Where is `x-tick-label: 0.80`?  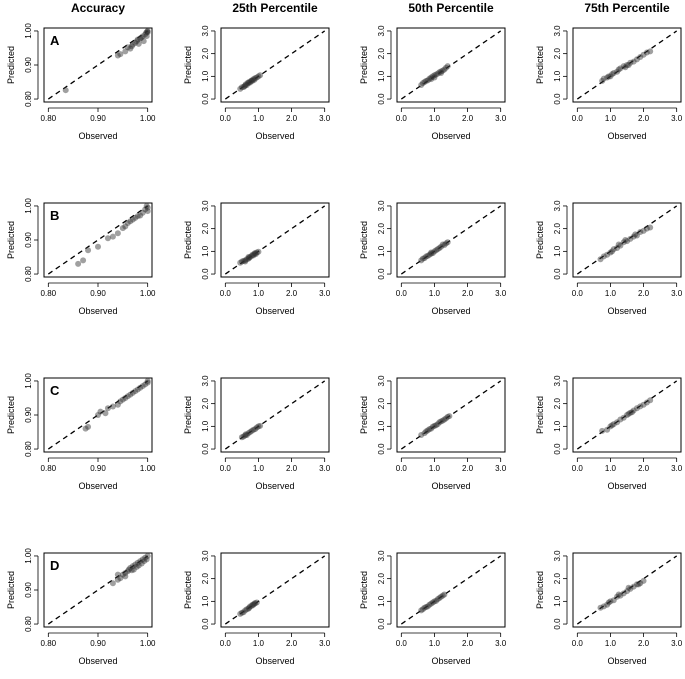 x-tick-label: 0.80 is located at coordinates (49, 118).